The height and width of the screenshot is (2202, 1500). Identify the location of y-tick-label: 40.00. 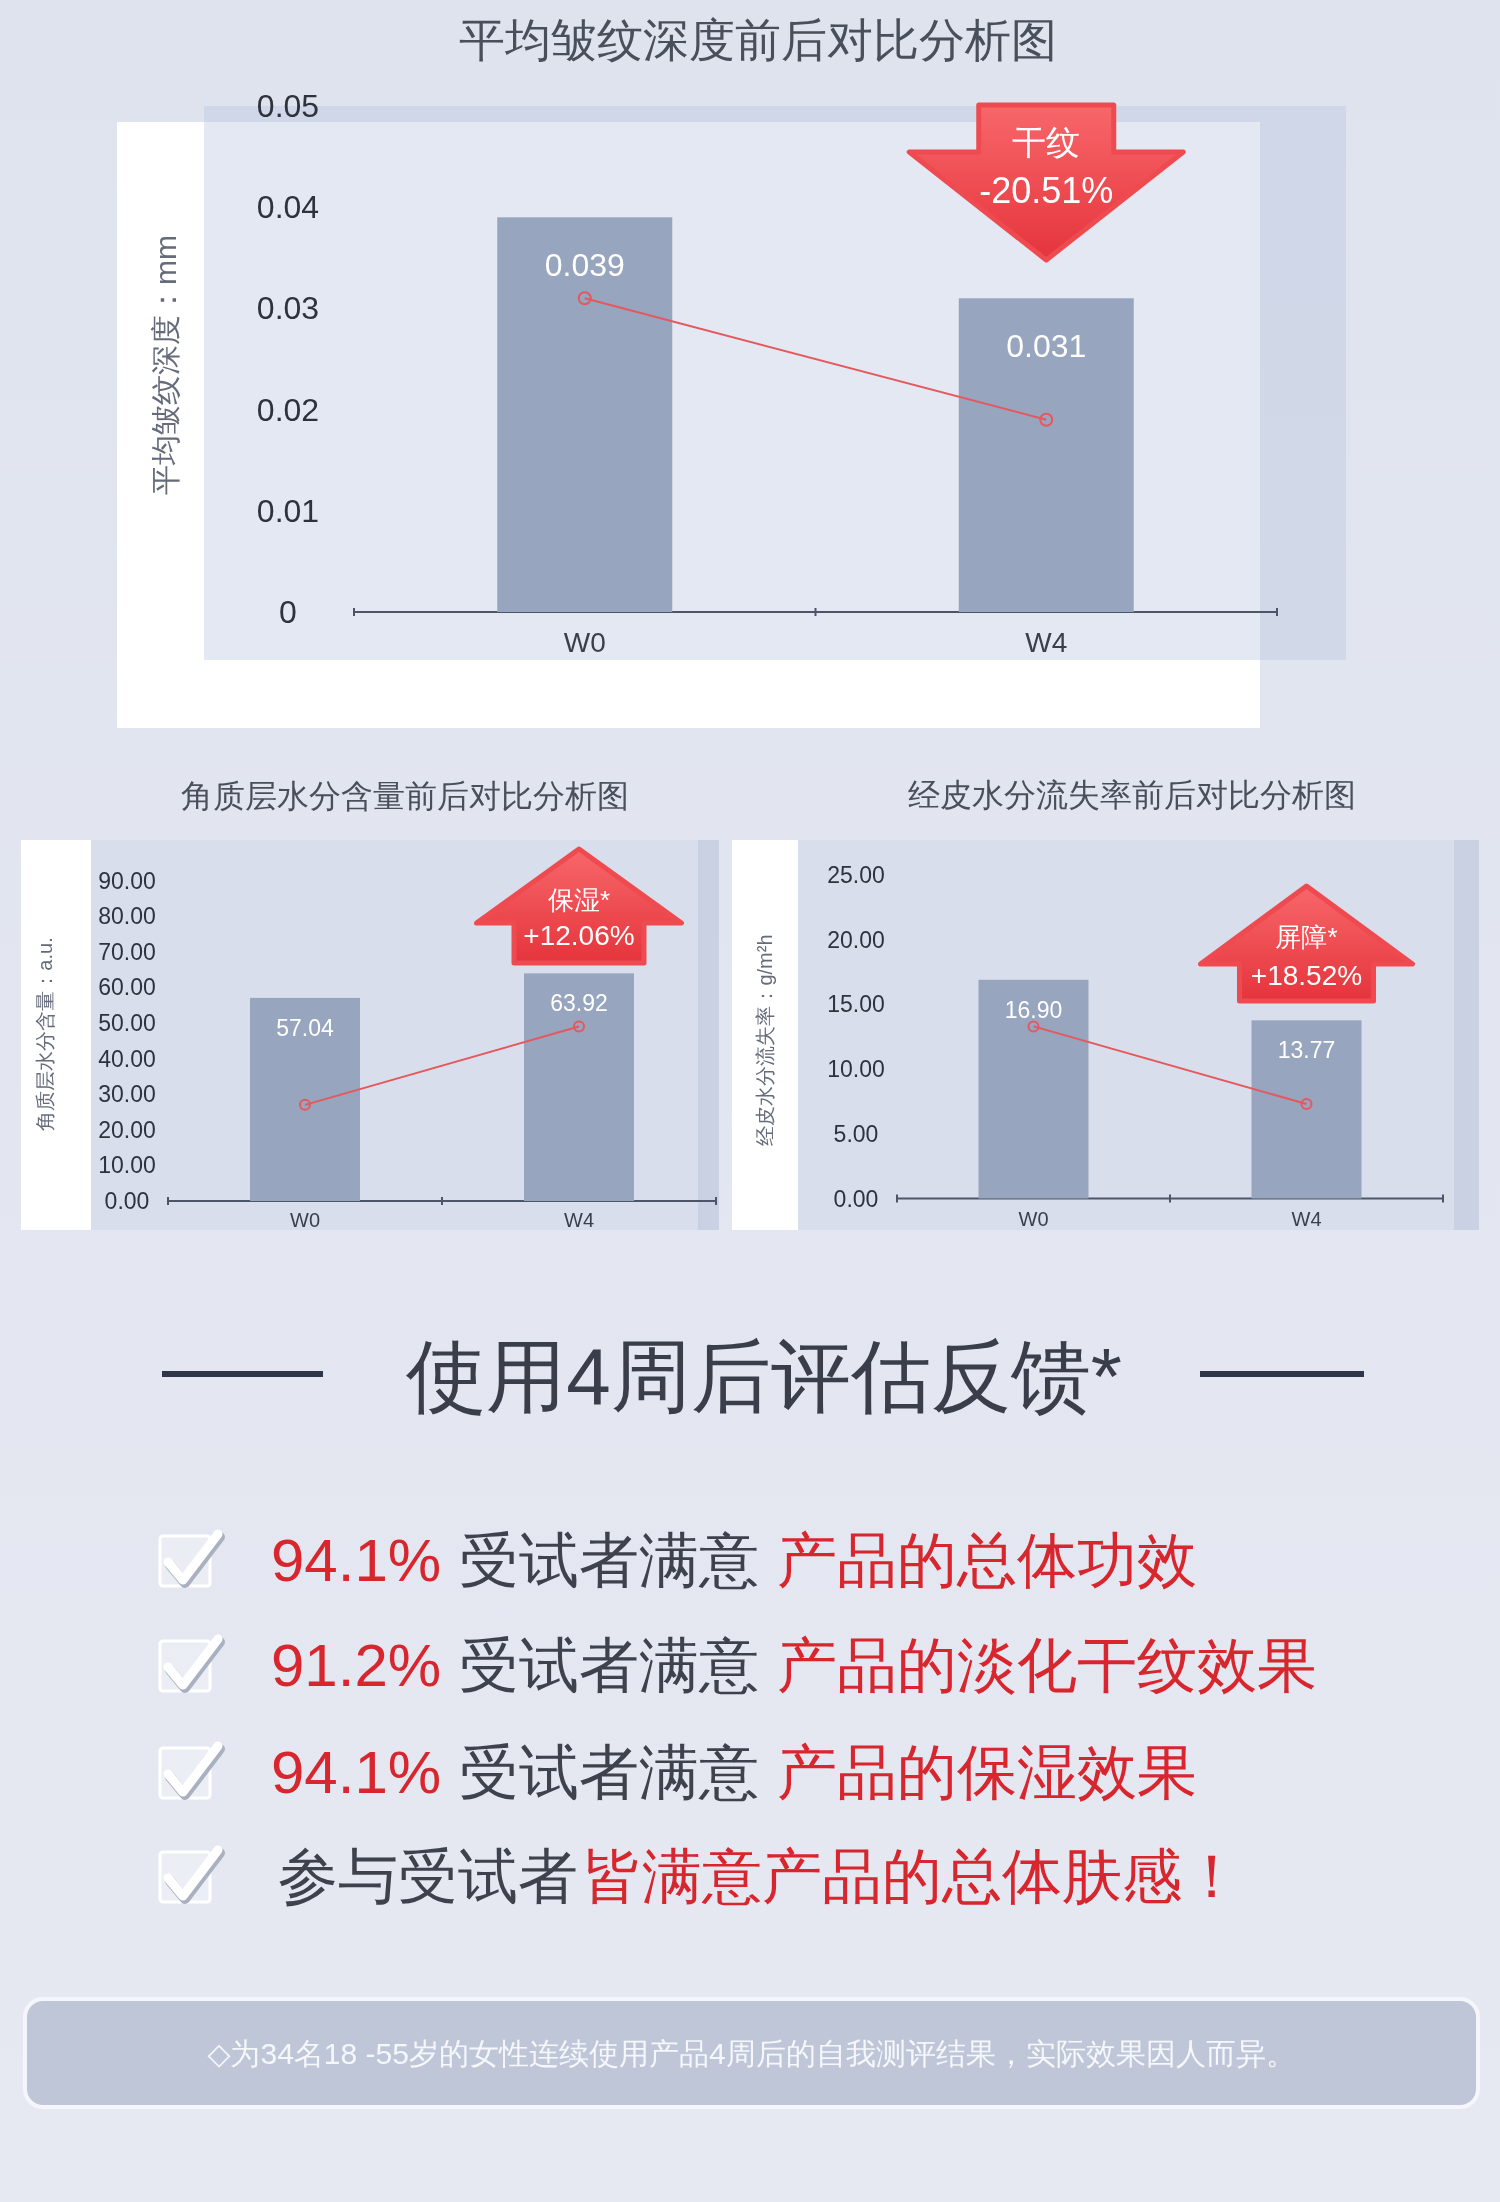
(127, 1058).